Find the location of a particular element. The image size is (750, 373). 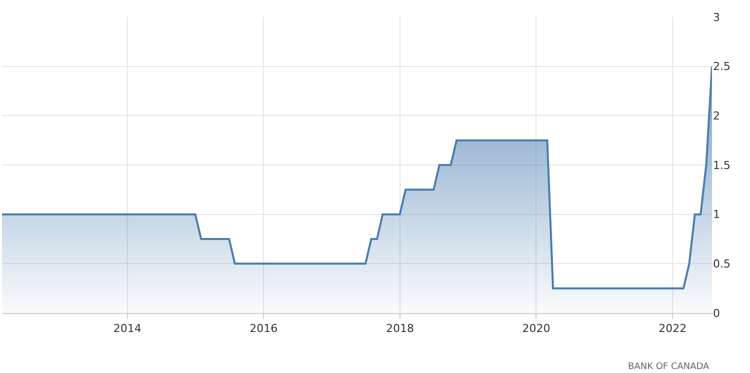

y-tick-label: 3 is located at coordinates (716, 17).